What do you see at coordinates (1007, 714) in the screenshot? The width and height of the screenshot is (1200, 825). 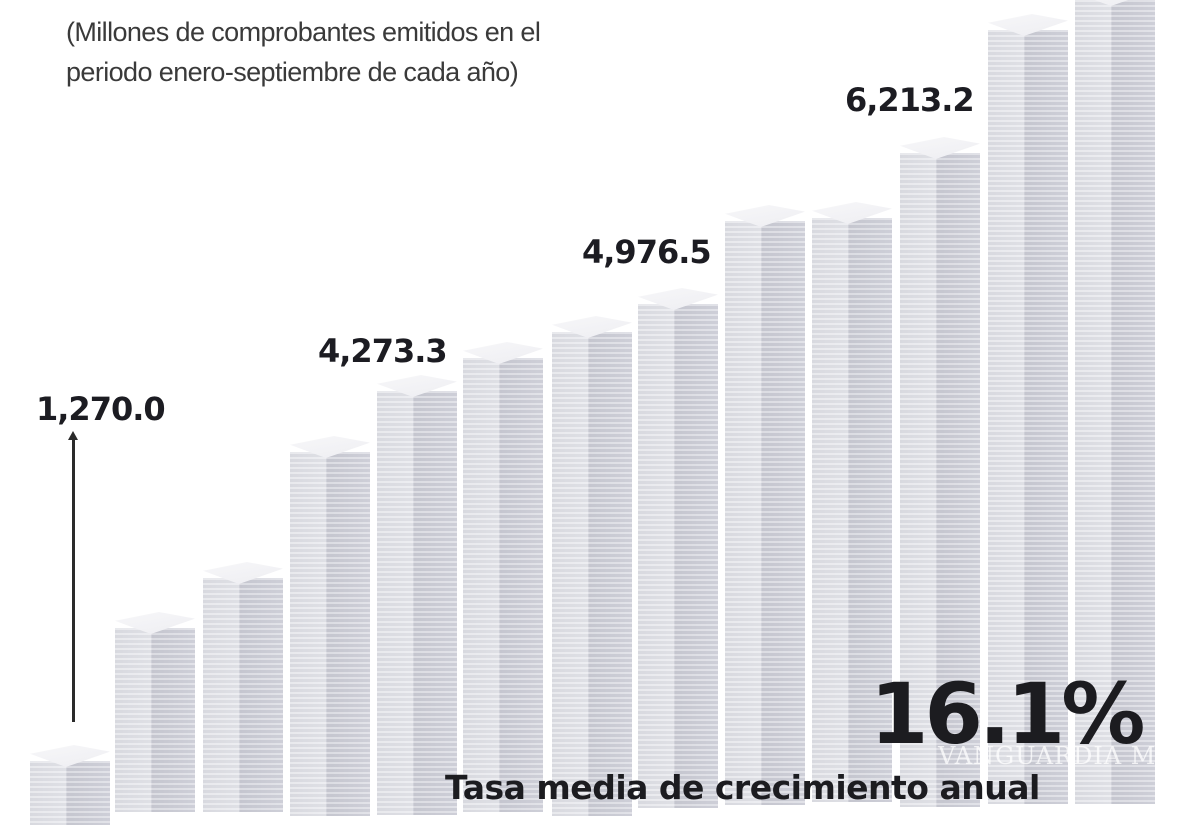 I see `growth-rate-value: 16.1%` at bounding box center [1007, 714].